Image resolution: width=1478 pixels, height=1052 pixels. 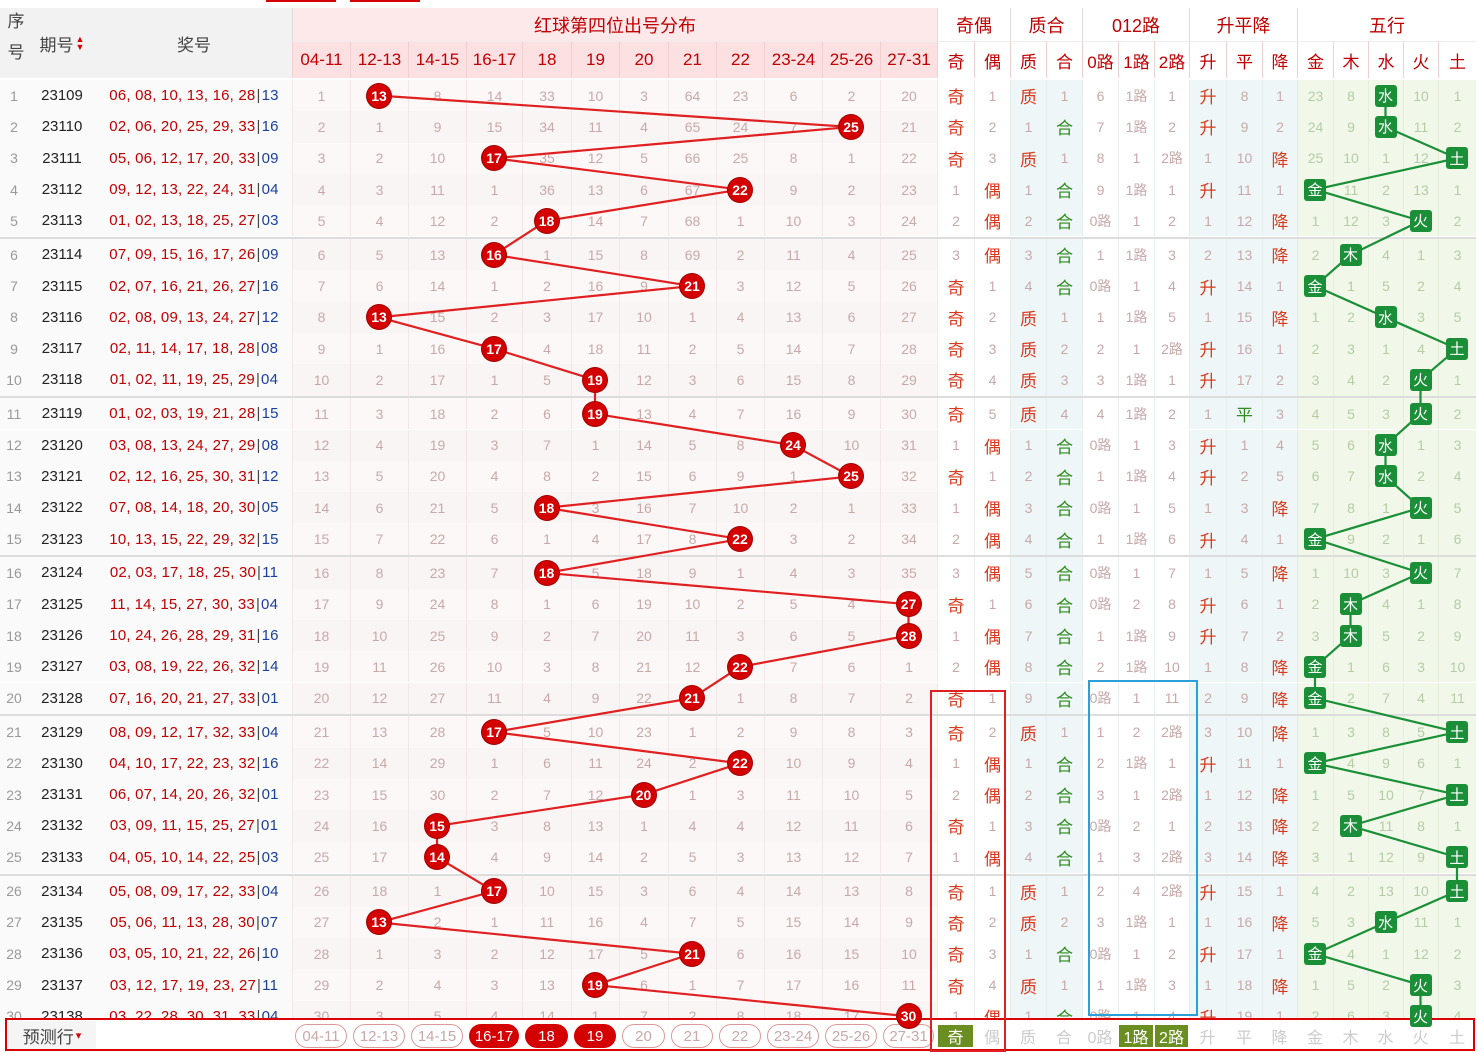 I want to click on hit-ball: 18, so click(x=546, y=220).